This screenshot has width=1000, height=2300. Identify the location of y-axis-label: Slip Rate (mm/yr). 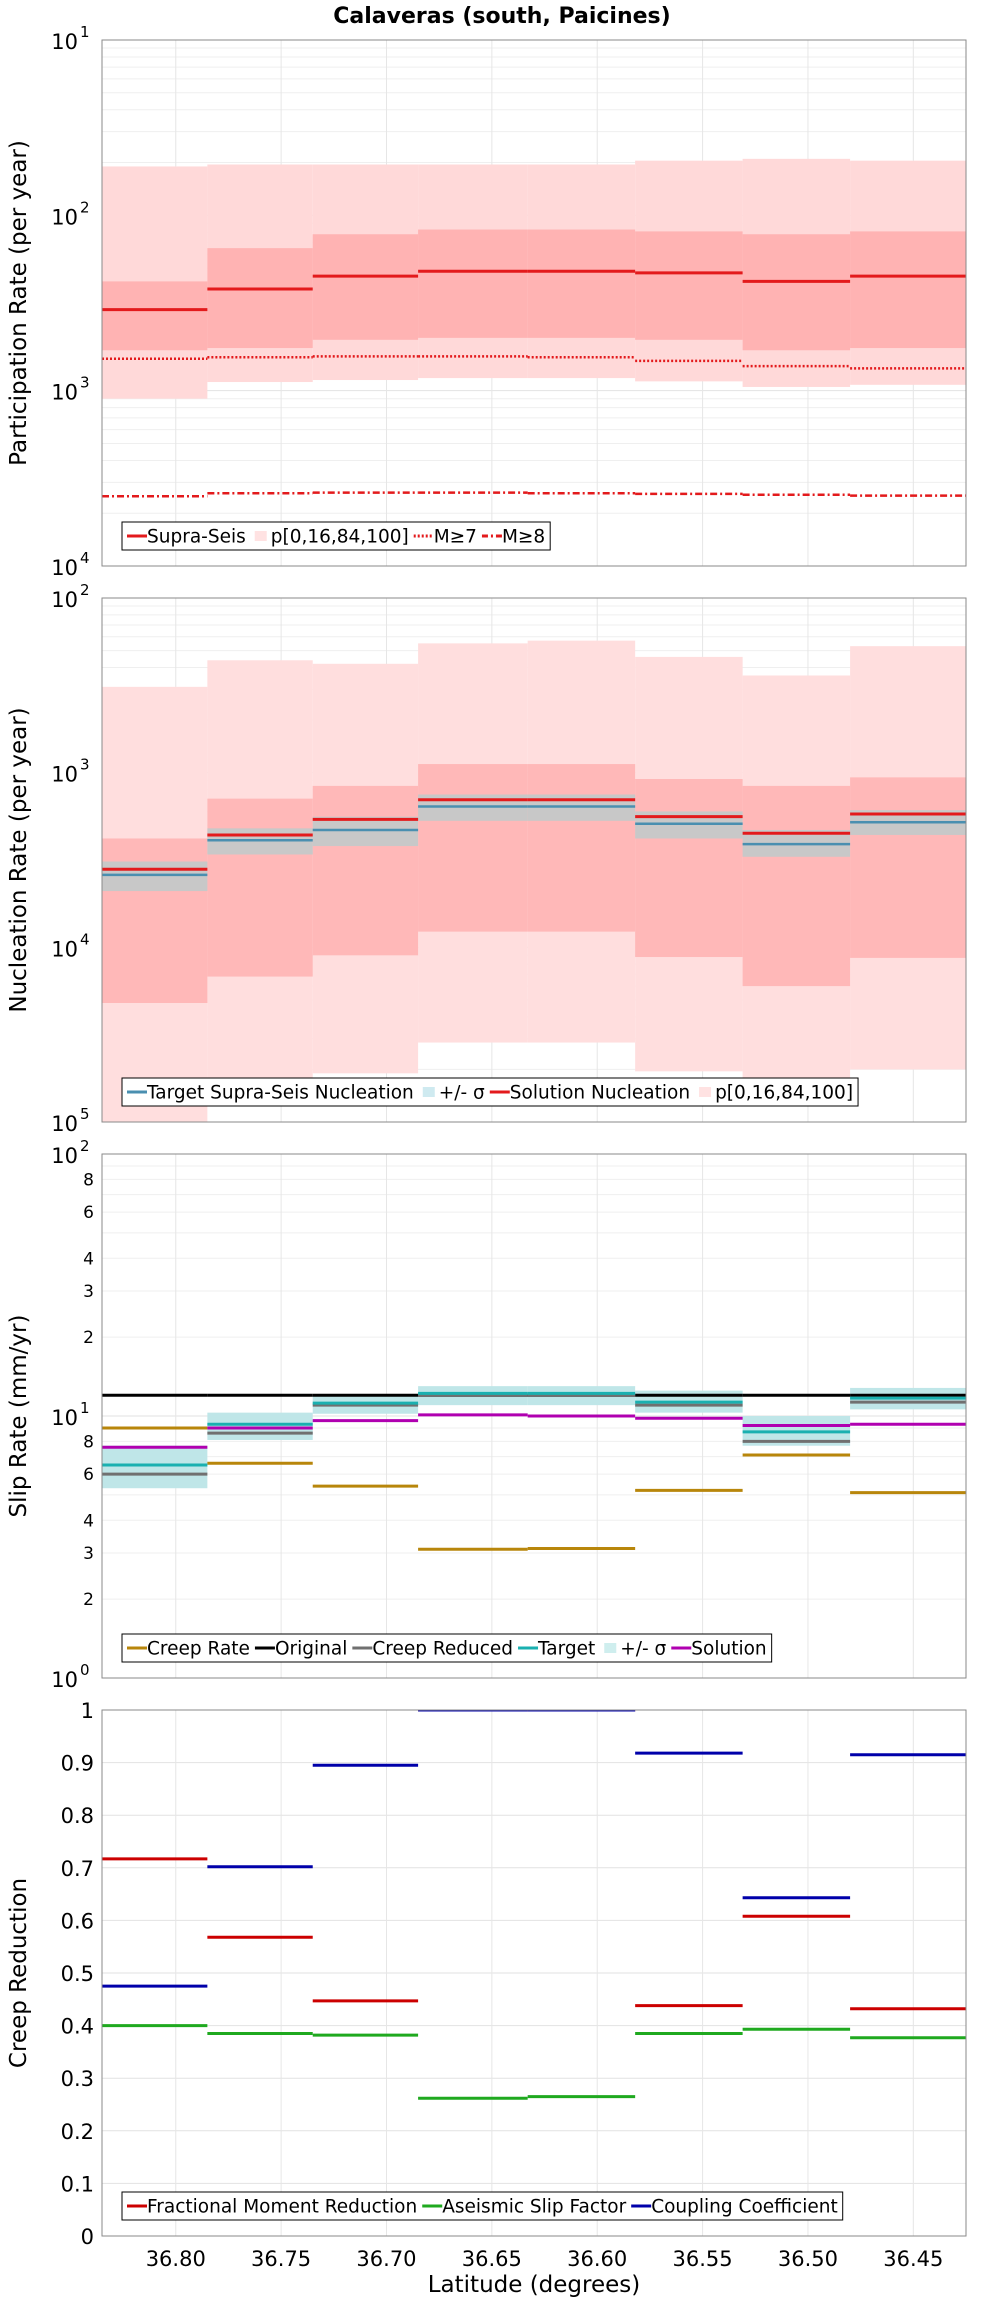
(19, 1416).